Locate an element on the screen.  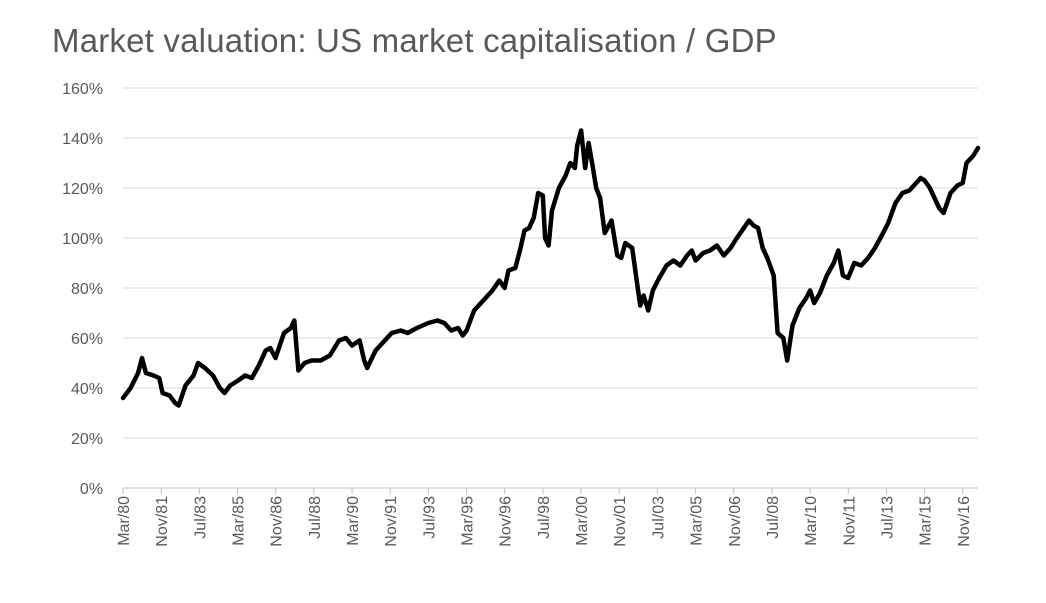
x-tick-label: Jul/88 is located at coordinates (315, 517).